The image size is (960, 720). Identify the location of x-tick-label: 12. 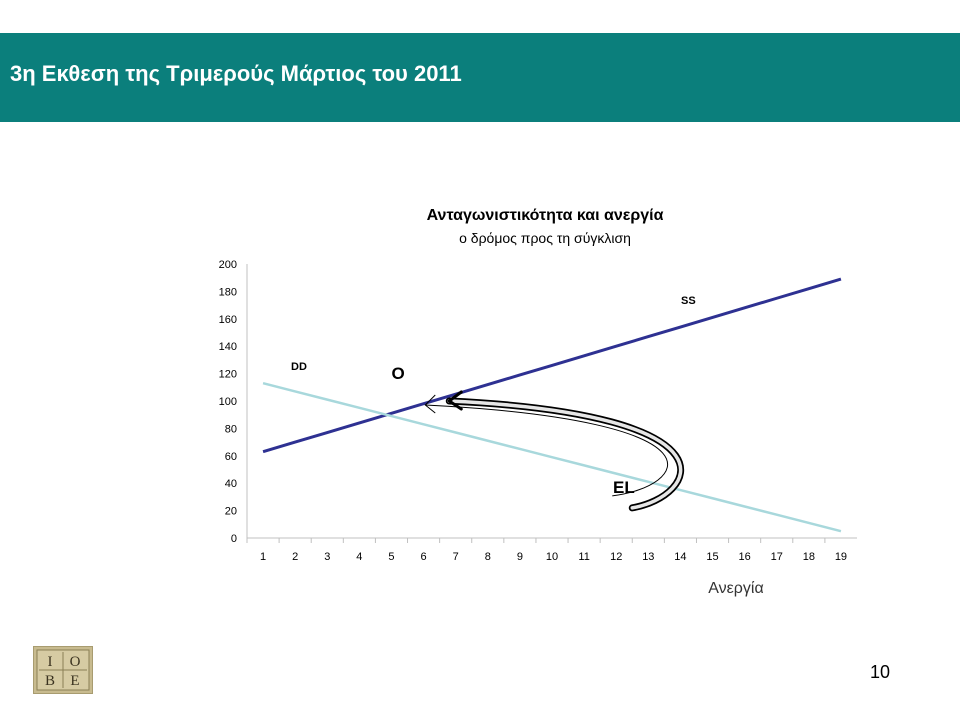
(616, 557).